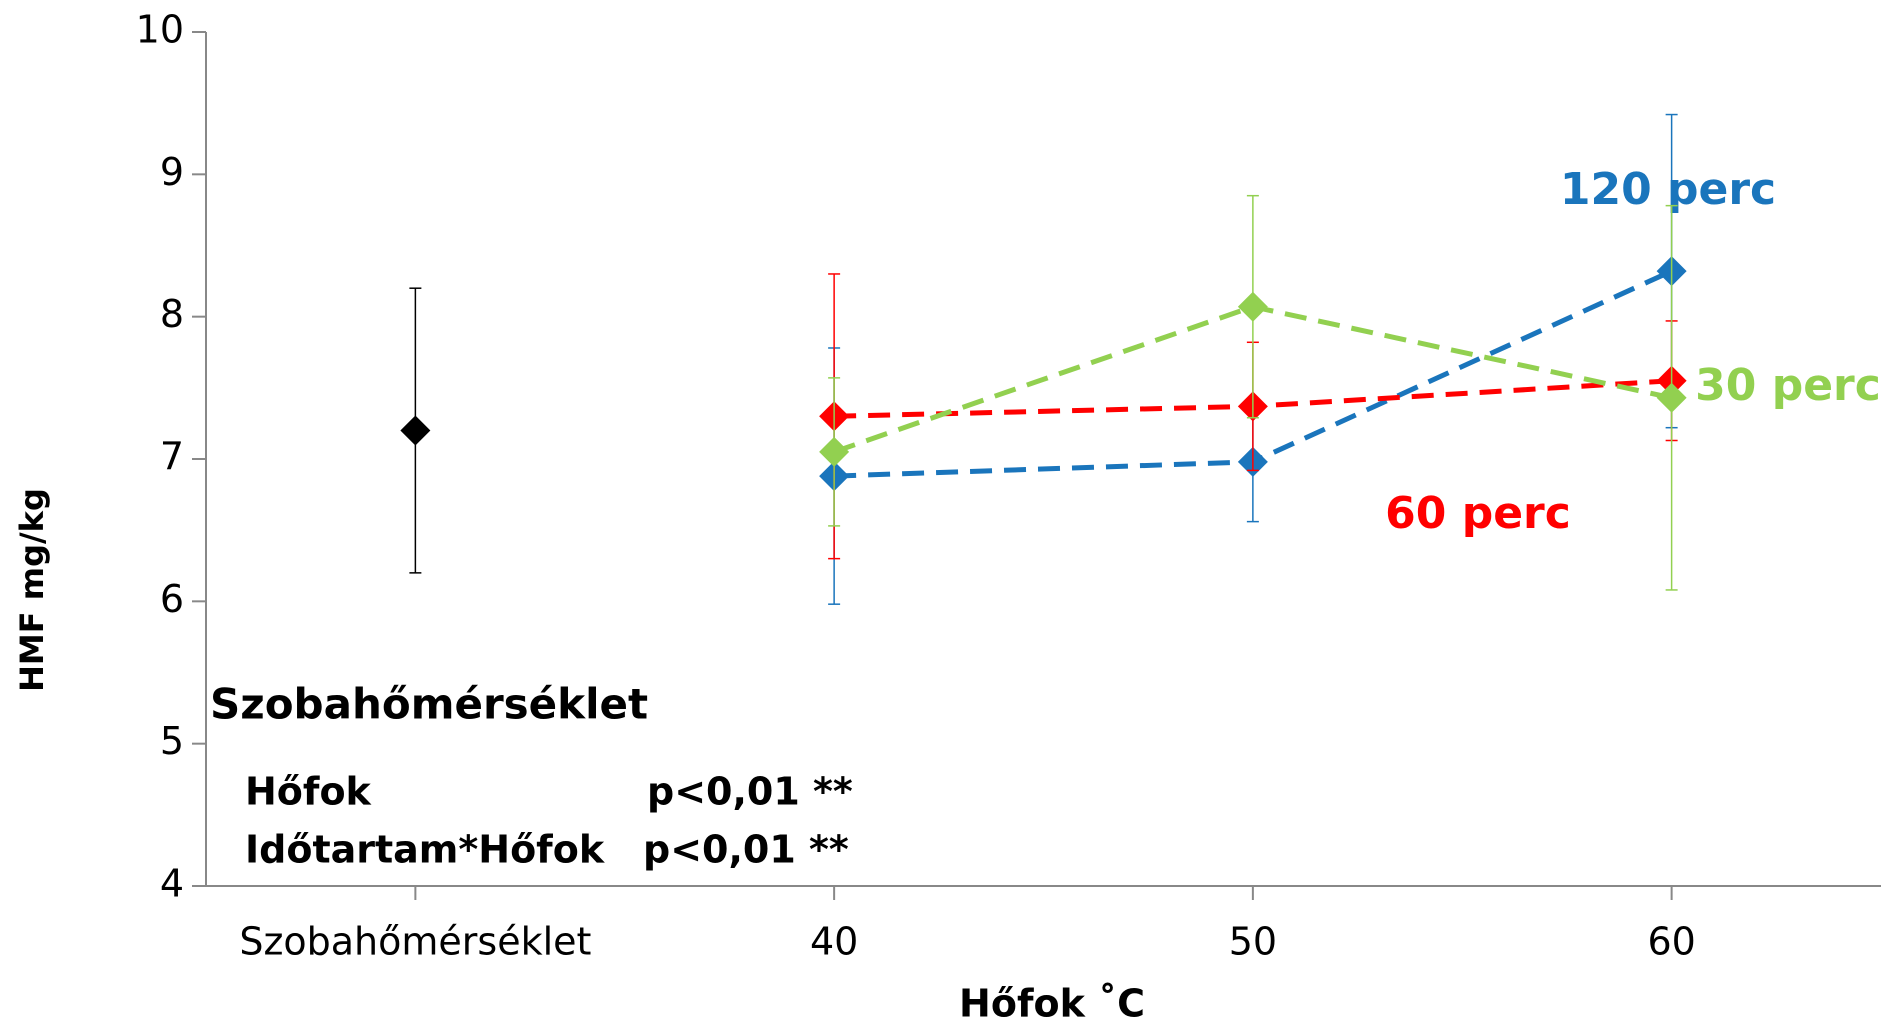 Image resolution: width=1881 pixels, height=1028 pixels. What do you see at coordinates (1478, 513) in the screenshot?
I see `series-label: 60 perc` at bounding box center [1478, 513].